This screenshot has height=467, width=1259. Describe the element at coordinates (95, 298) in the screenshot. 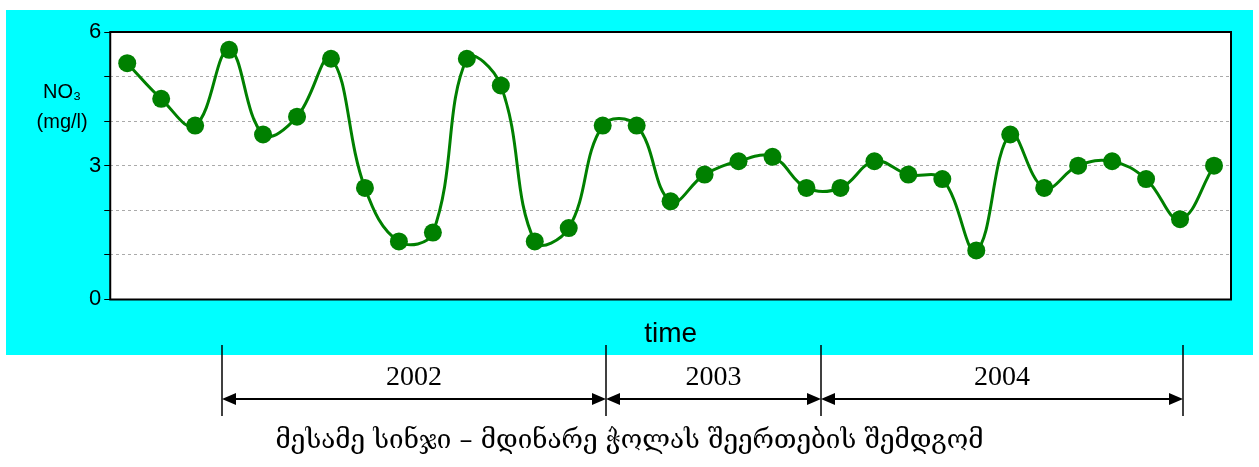

I see `y-tick-label: 0` at that location.